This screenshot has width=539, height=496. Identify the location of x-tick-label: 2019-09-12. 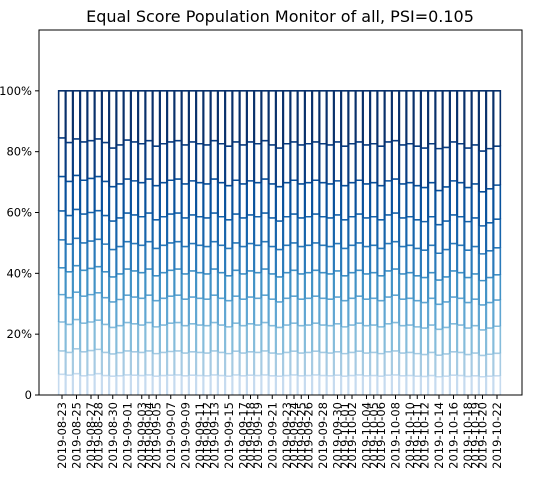
(207, 435).